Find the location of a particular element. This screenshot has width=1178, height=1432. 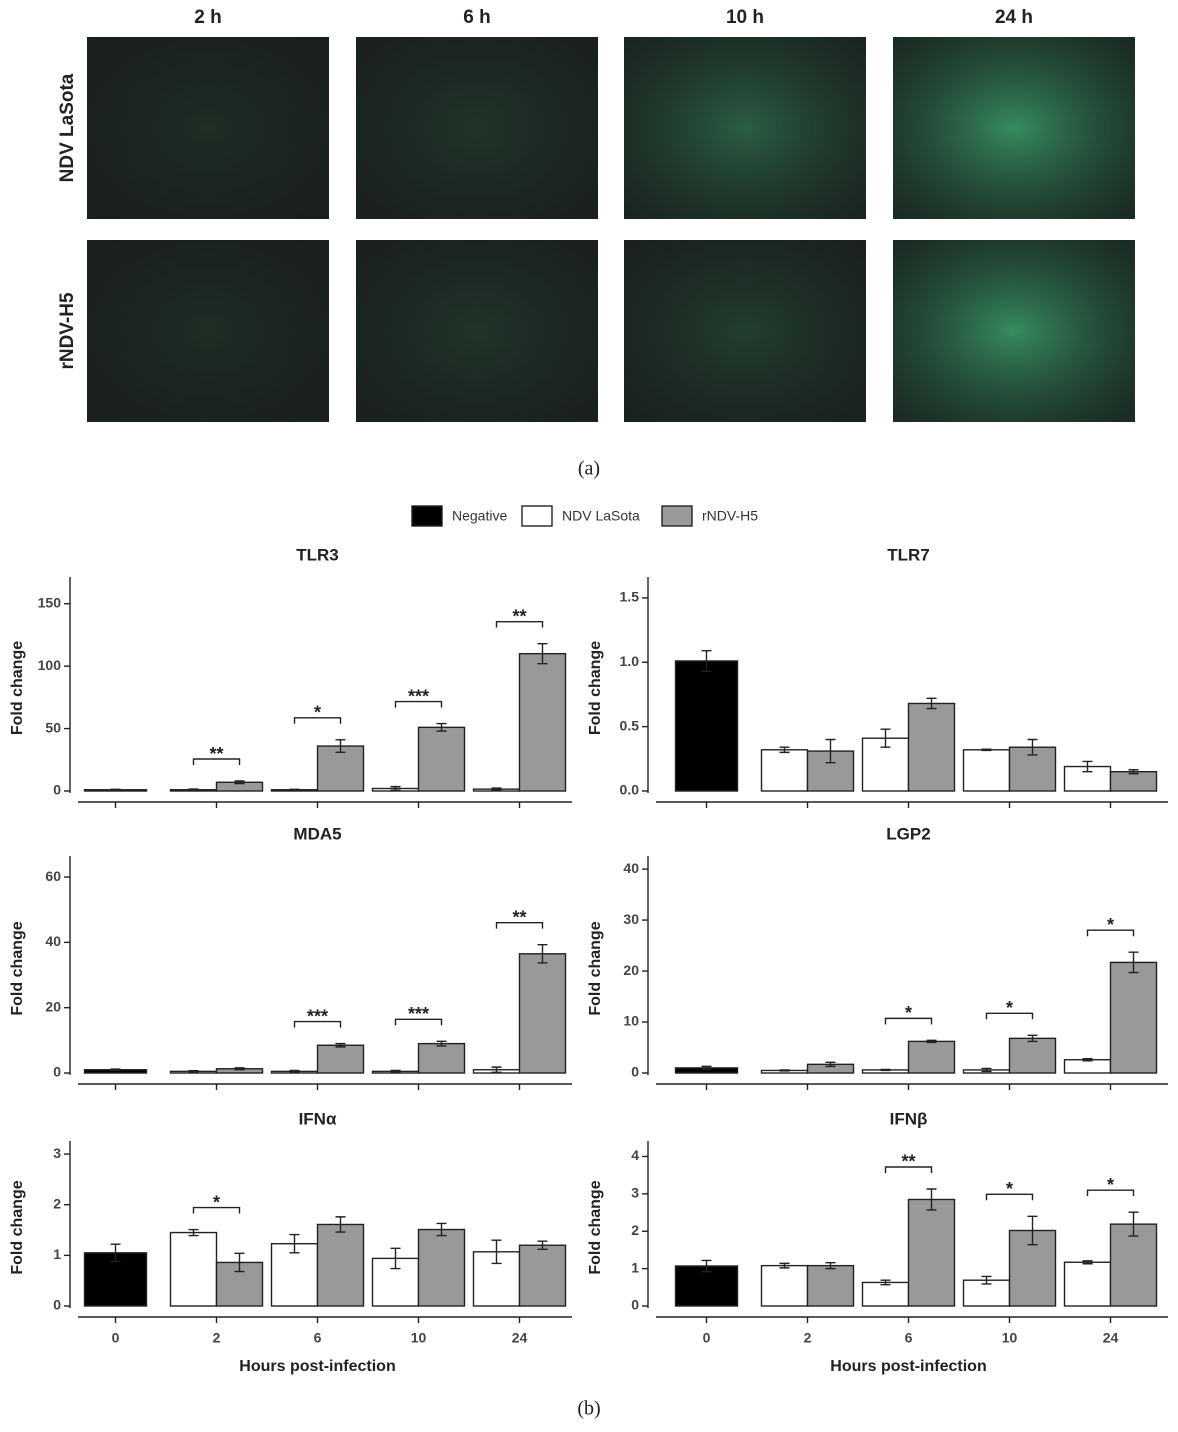

x-tick-label: 24 is located at coordinates (1111, 1338).